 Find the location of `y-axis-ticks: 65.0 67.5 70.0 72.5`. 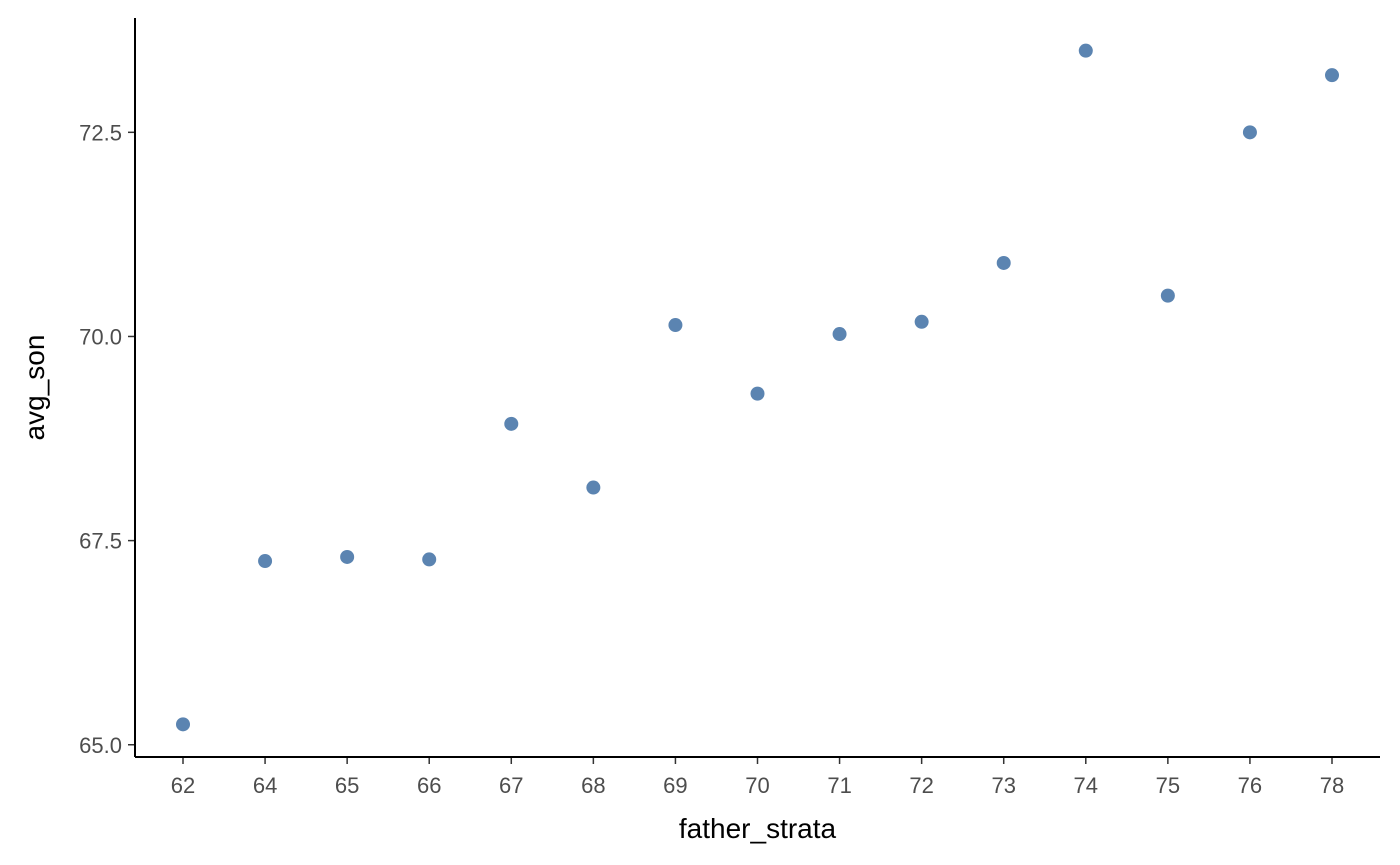

y-axis-ticks: 65.0 67.5 70.0 72.5 is located at coordinates (107, 439).